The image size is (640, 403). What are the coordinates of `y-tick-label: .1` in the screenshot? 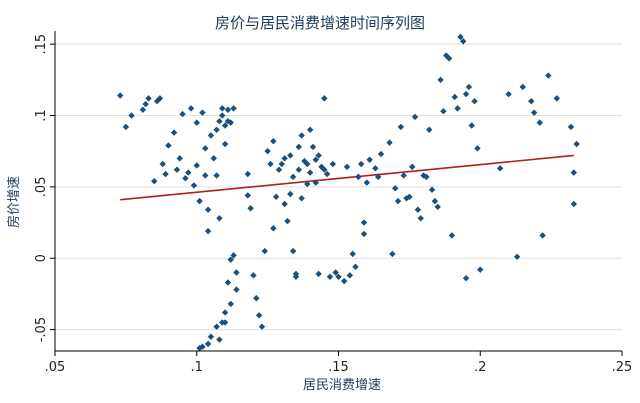 It's located at (41, 115).